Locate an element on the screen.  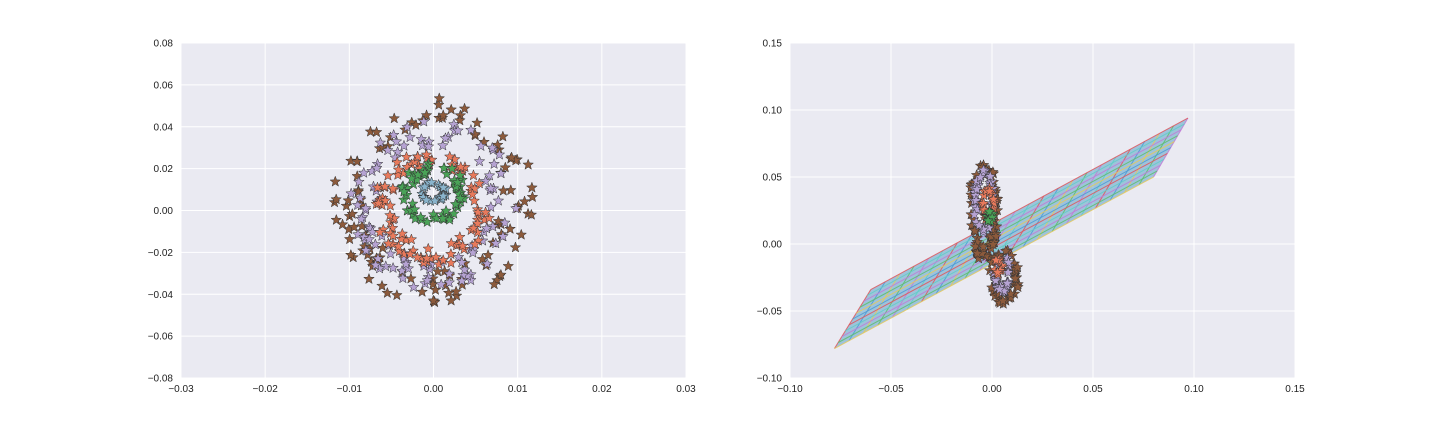
y-tick-labels-right: 0.15 0.10 0.05 0.00 −0.05 −0.10 is located at coordinates (770, 212).